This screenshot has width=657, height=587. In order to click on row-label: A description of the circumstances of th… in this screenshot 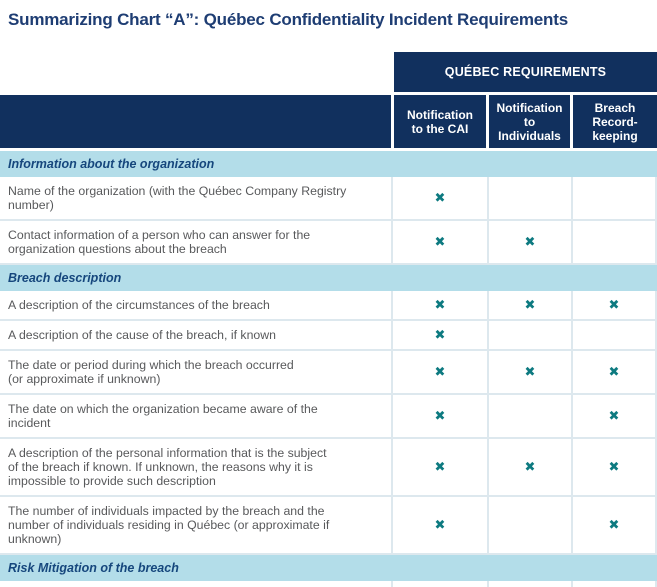, I will do `click(139, 305)`.